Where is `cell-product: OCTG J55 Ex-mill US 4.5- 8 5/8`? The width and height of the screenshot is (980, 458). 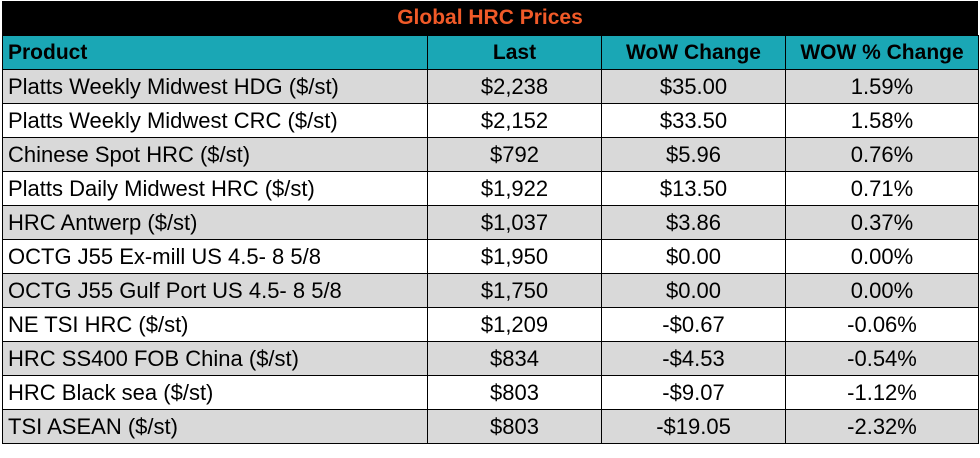 cell-product: OCTG J55 Ex-mill US 4.5- 8 5/8 is located at coordinates (215, 256).